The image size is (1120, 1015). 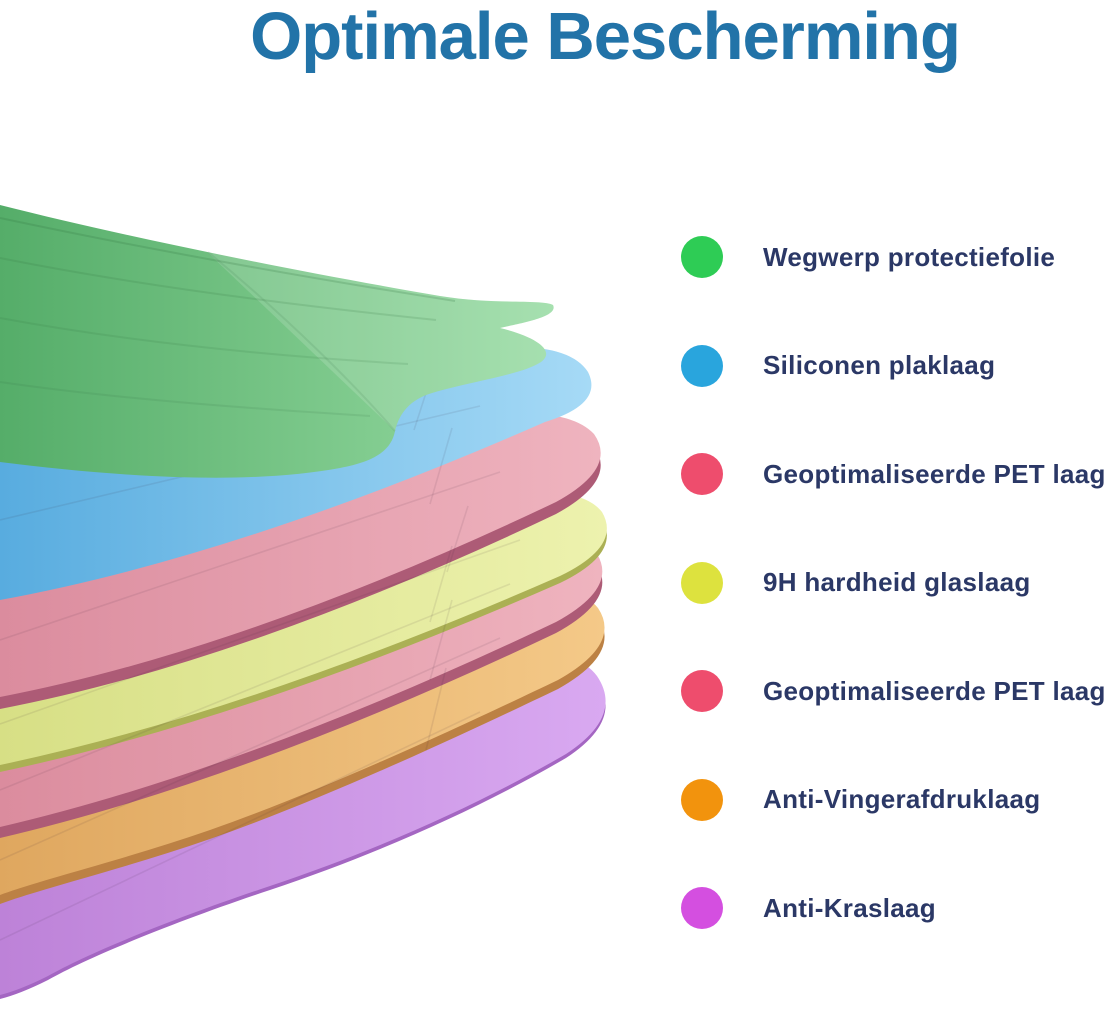 I want to click on legend-item: Wegwerp protectiefolie, so click(x=900, y=257).